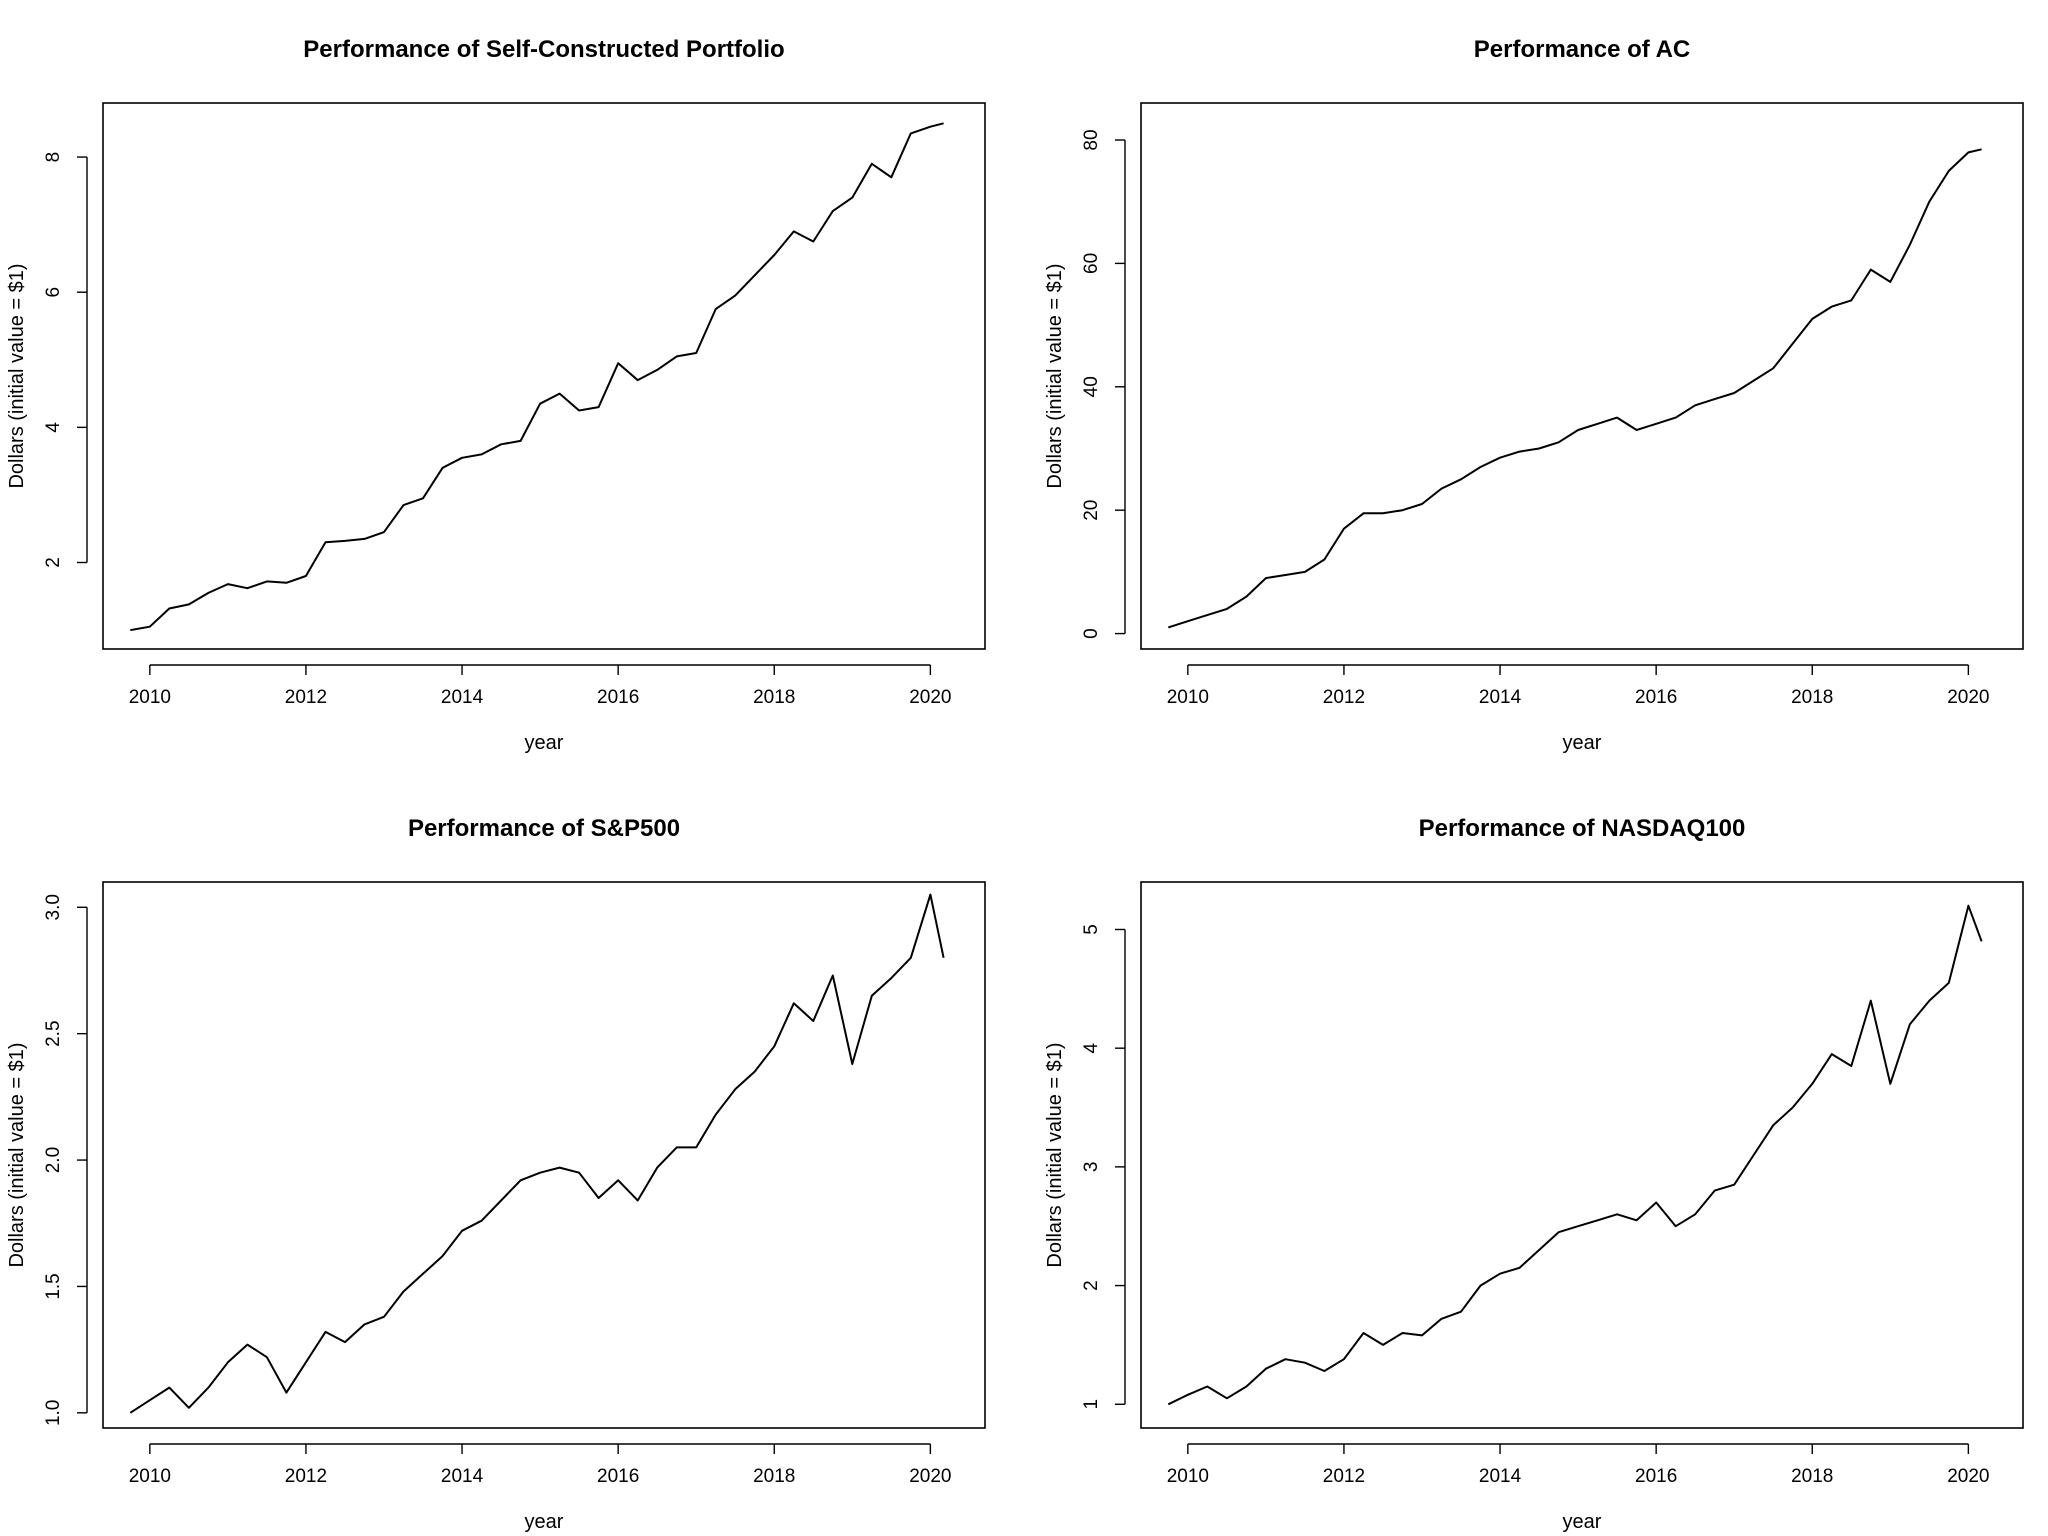 This screenshot has height=1536, width=2048. What do you see at coordinates (53, 1413) in the screenshot?
I see `y-tick-label: 1.0` at bounding box center [53, 1413].